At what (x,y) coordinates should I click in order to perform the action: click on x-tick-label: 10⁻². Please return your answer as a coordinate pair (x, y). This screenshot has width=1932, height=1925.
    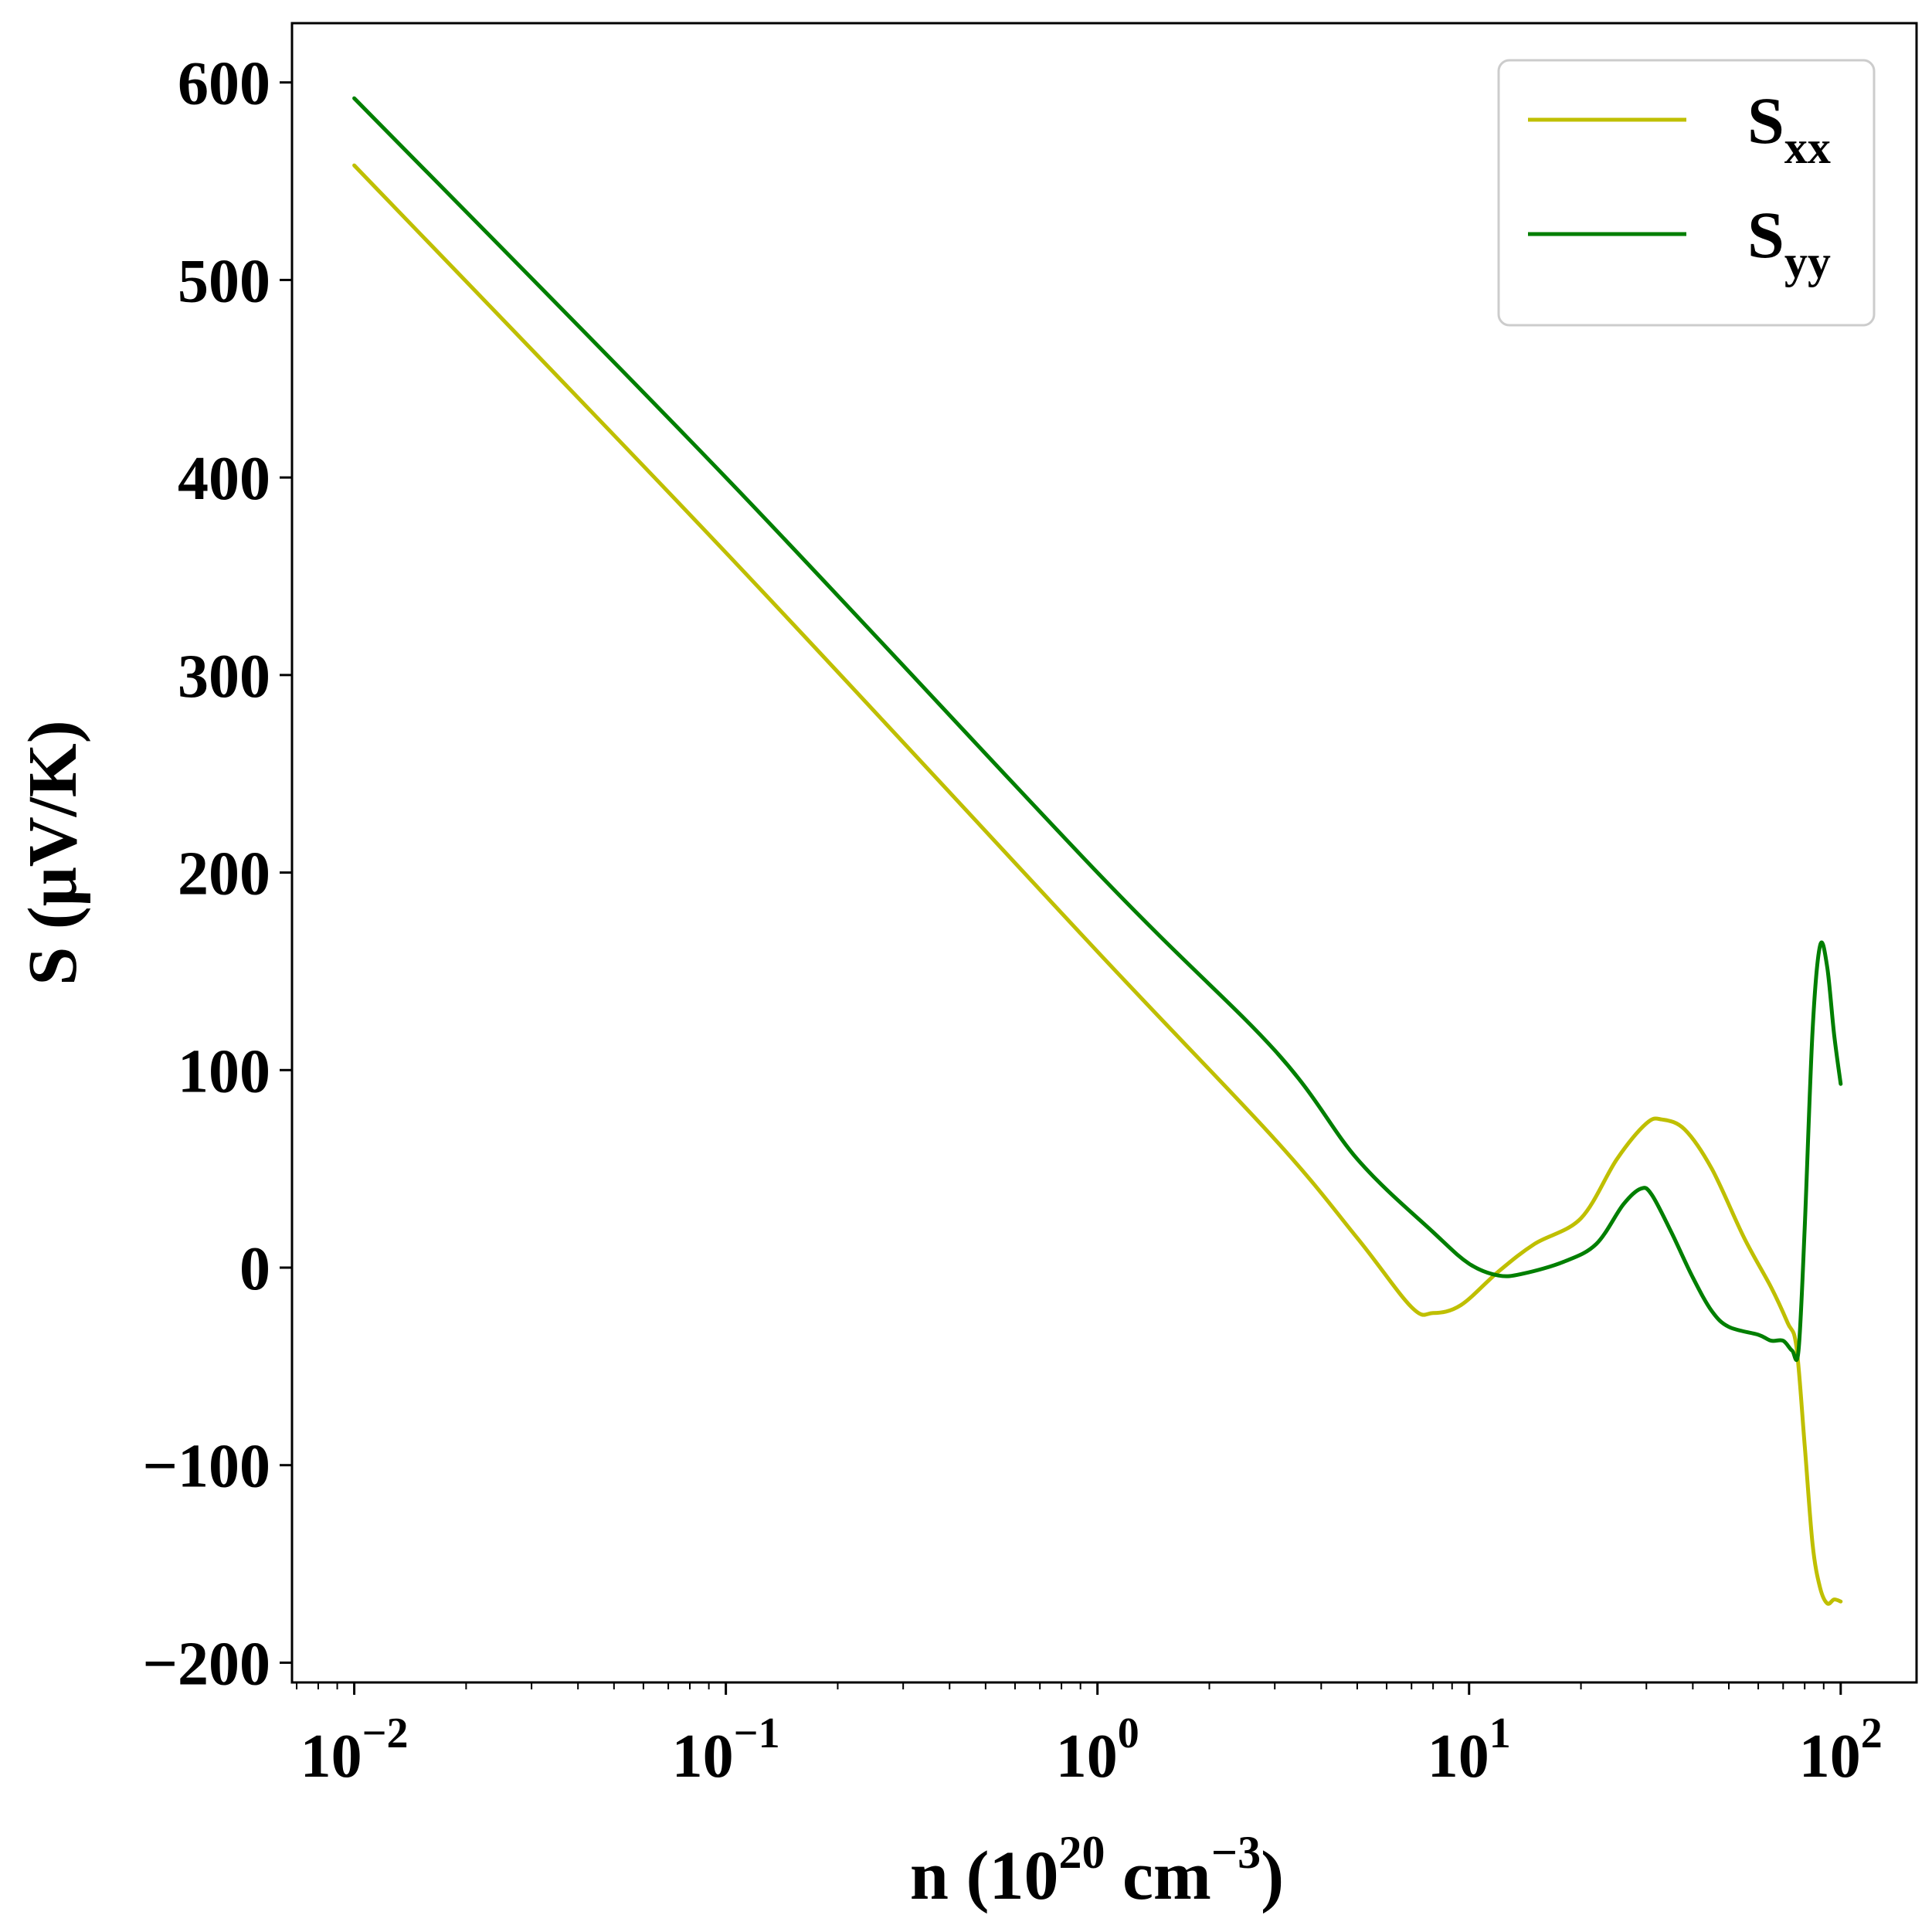
    Looking at the image, I should click on (354, 1750).